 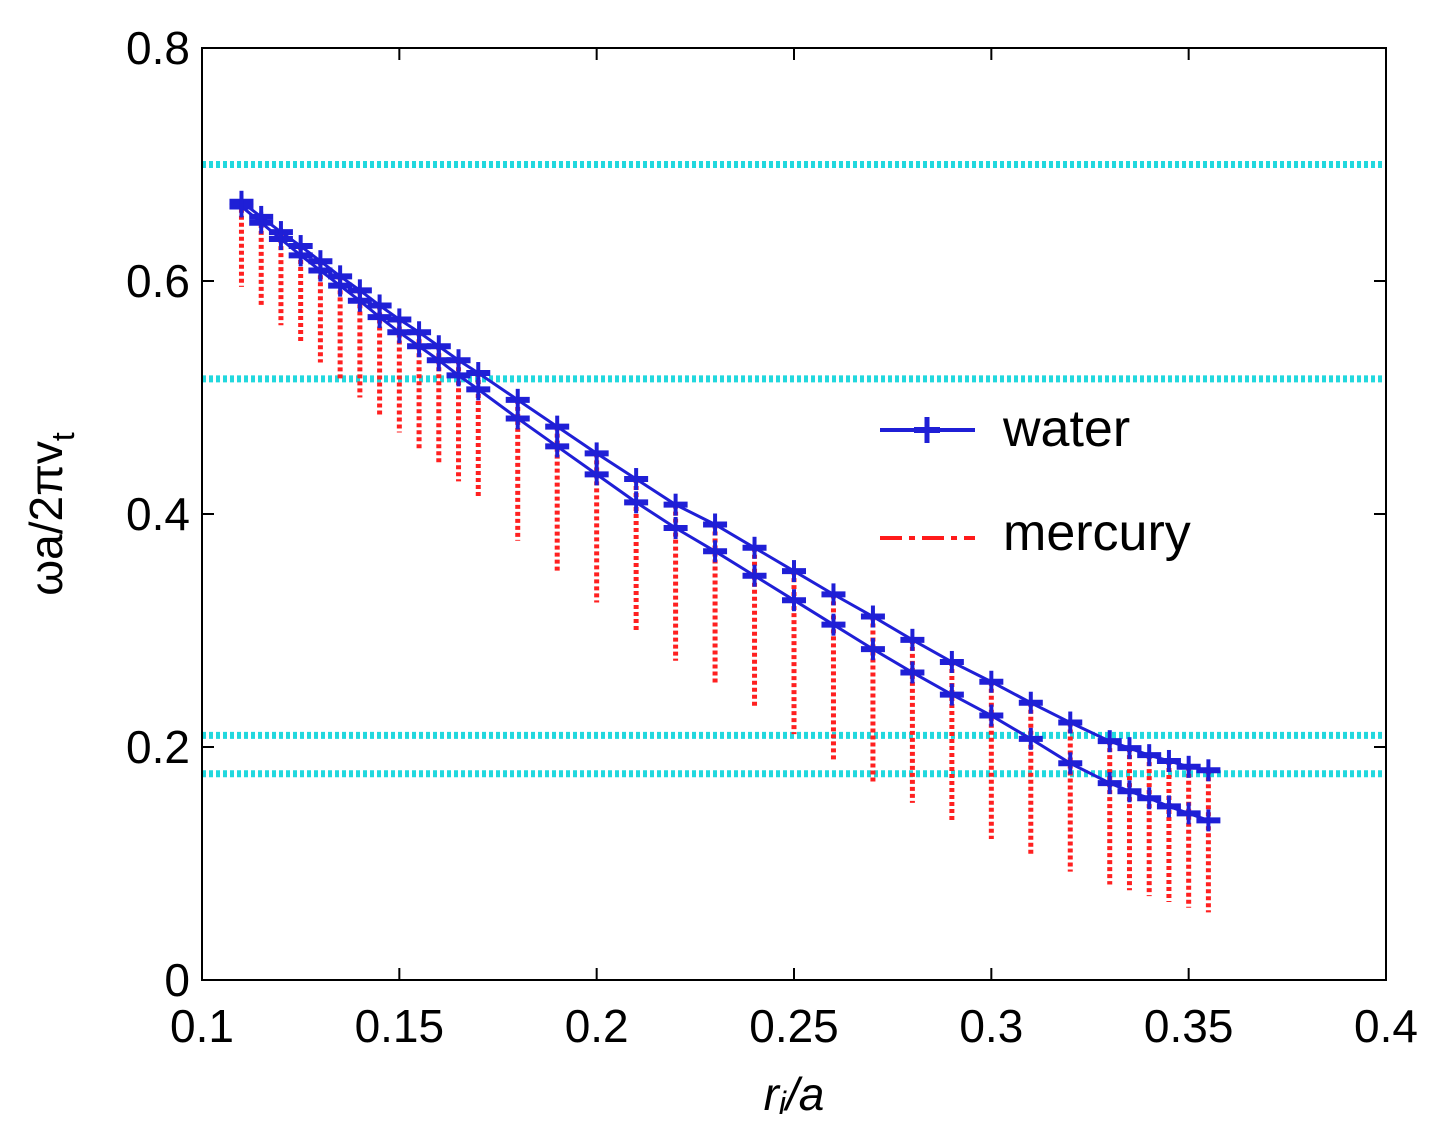 What do you see at coordinates (1189, 1026) in the screenshot?
I see `x-tick-label: 0.35` at bounding box center [1189, 1026].